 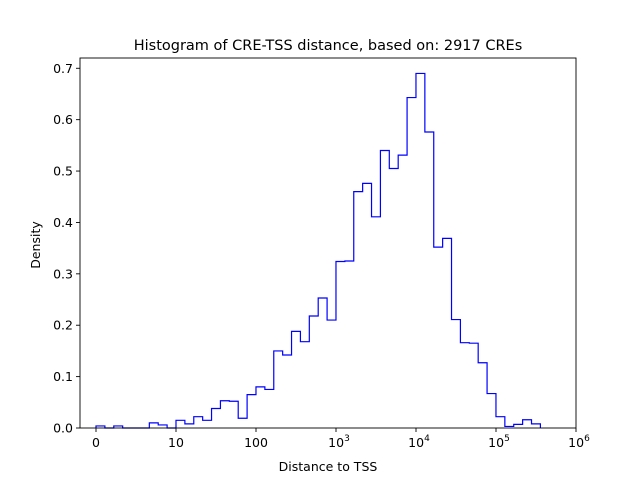 What do you see at coordinates (63, 119) in the screenshot?
I see `y-tick-label: 0.6` at bounding box center [63, 119].